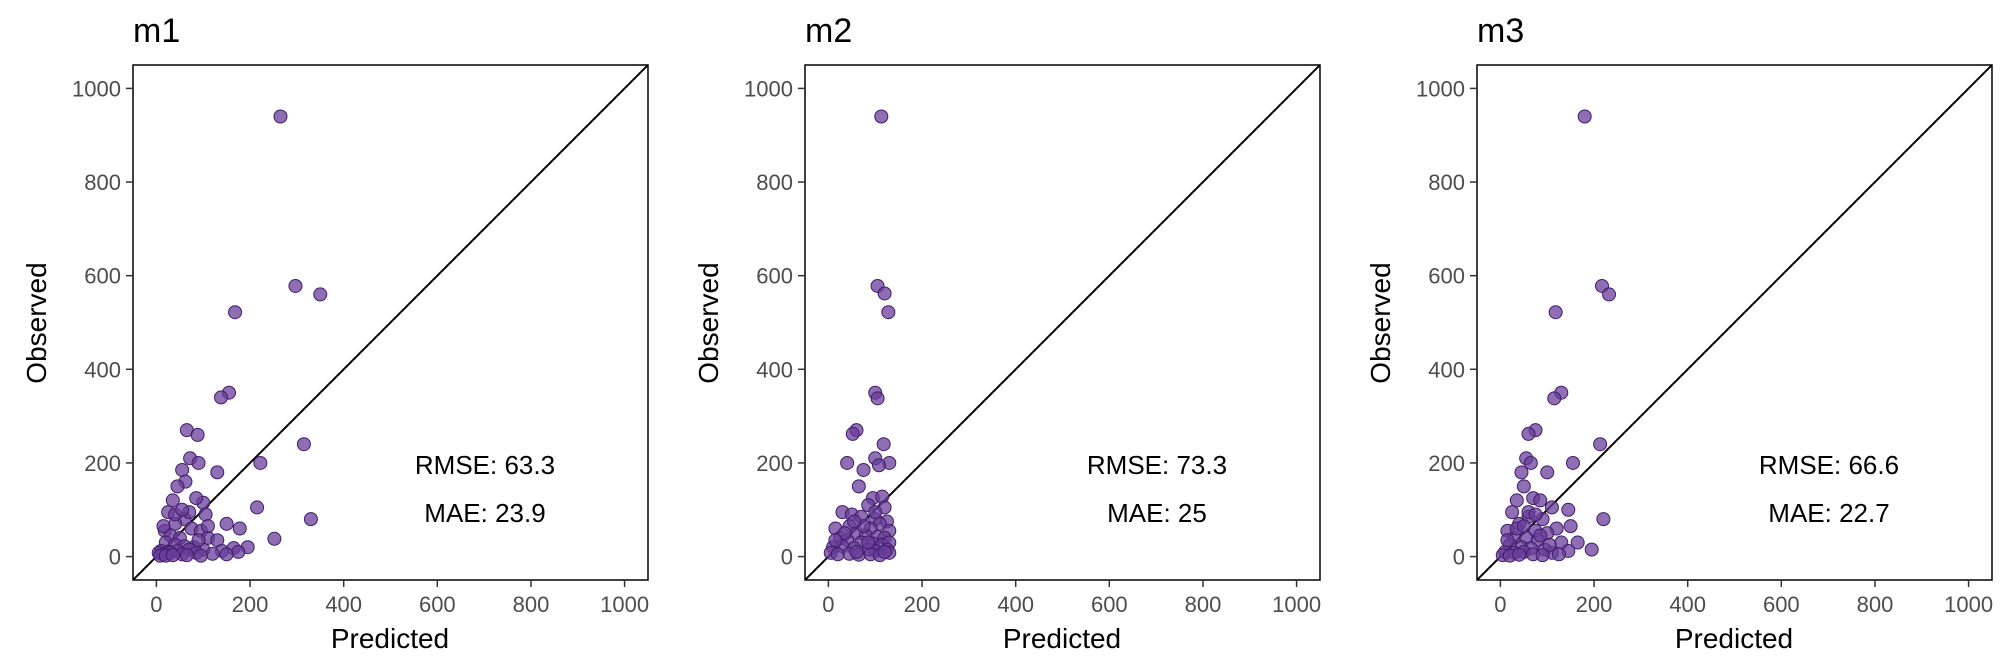 This screenshot has width=2016, height=672. Describe the element at coordinates (1015, 604) in the screenshot. I see `x-tick-label: 400` at that location.